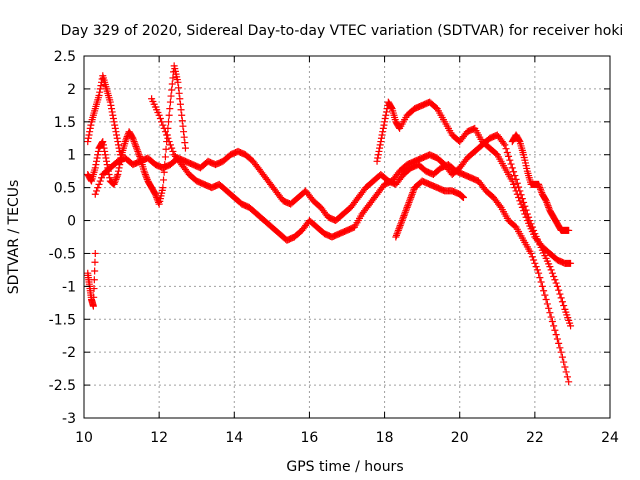 This screenshot has width=640, height=480. I want to click on y-tick-label: -1, so click(69, 287).